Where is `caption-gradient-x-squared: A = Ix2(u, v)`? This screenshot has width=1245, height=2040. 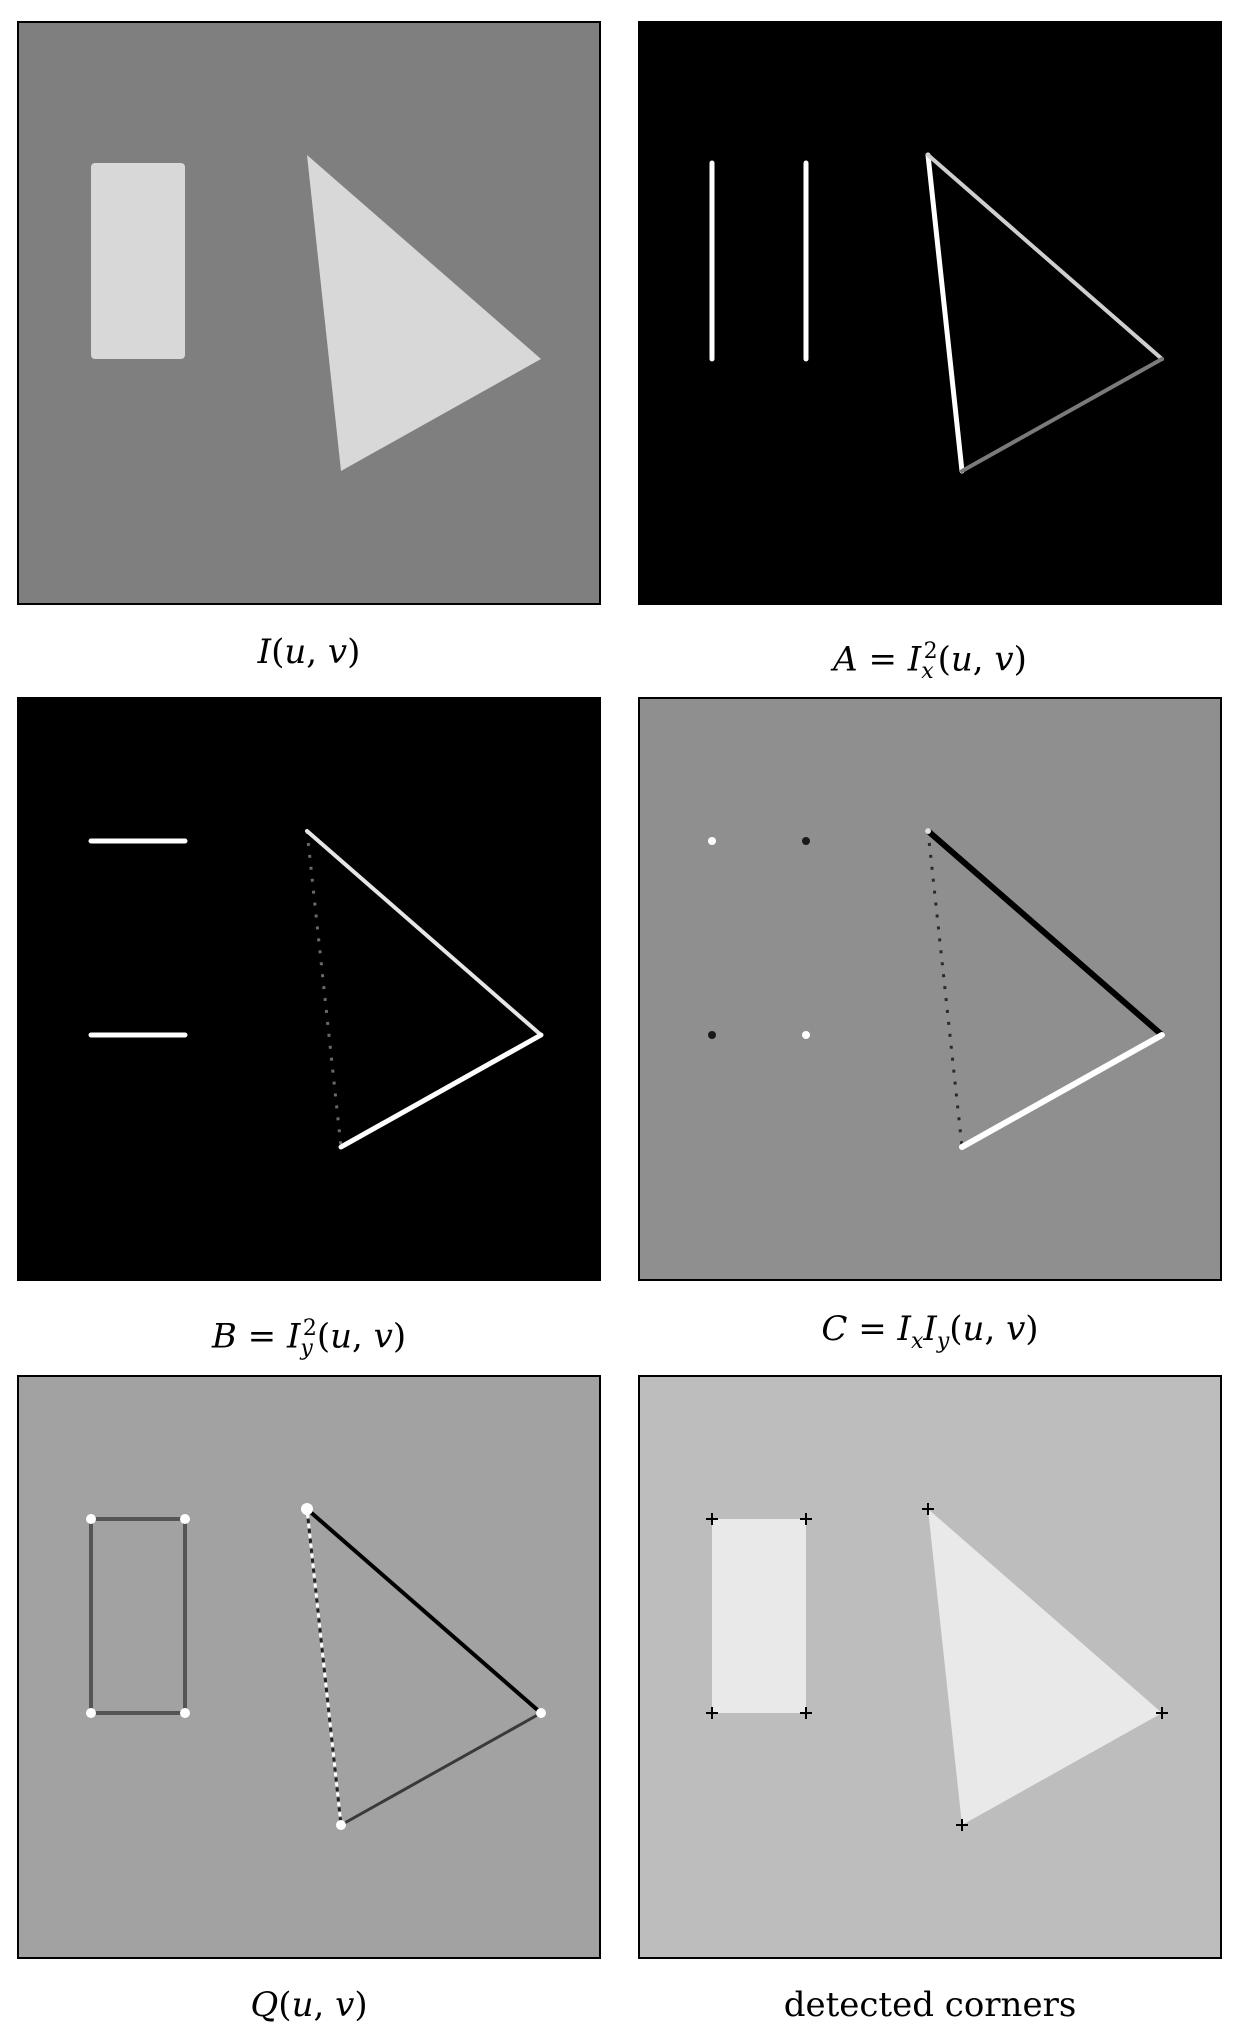 caption-gradient-x-squared: A = Ix2(u, v) is located at coordinates (930, 662).